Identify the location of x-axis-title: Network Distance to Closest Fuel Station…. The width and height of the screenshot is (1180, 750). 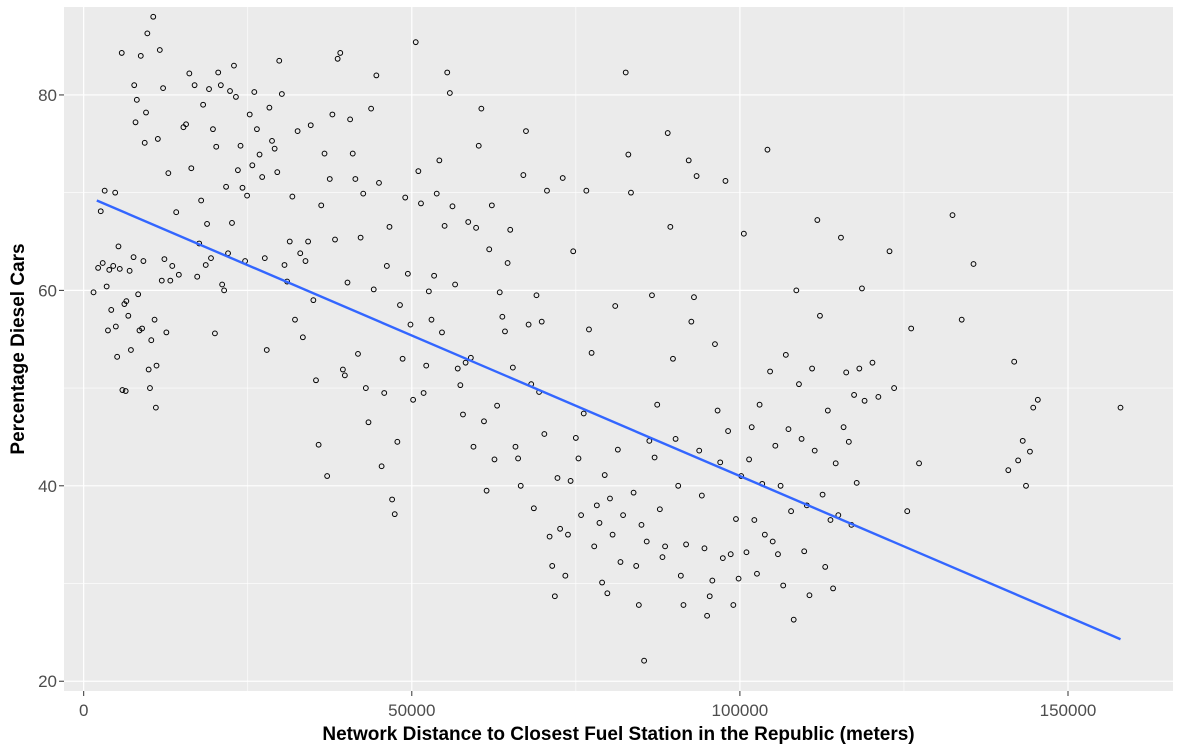
(618, 734).